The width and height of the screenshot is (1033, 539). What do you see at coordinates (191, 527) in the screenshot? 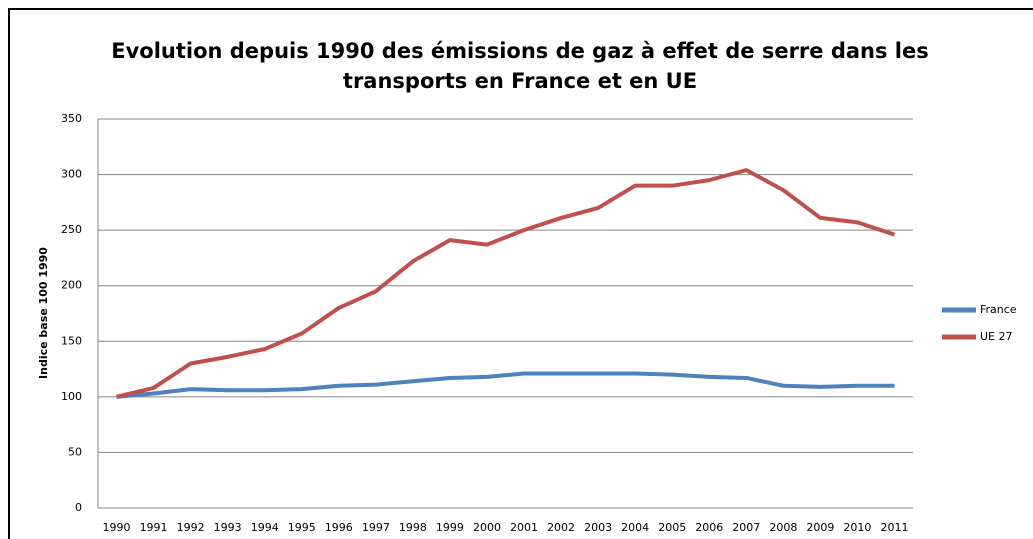
I see `x-tick-label: 1992` at bounding box center [191, 527].